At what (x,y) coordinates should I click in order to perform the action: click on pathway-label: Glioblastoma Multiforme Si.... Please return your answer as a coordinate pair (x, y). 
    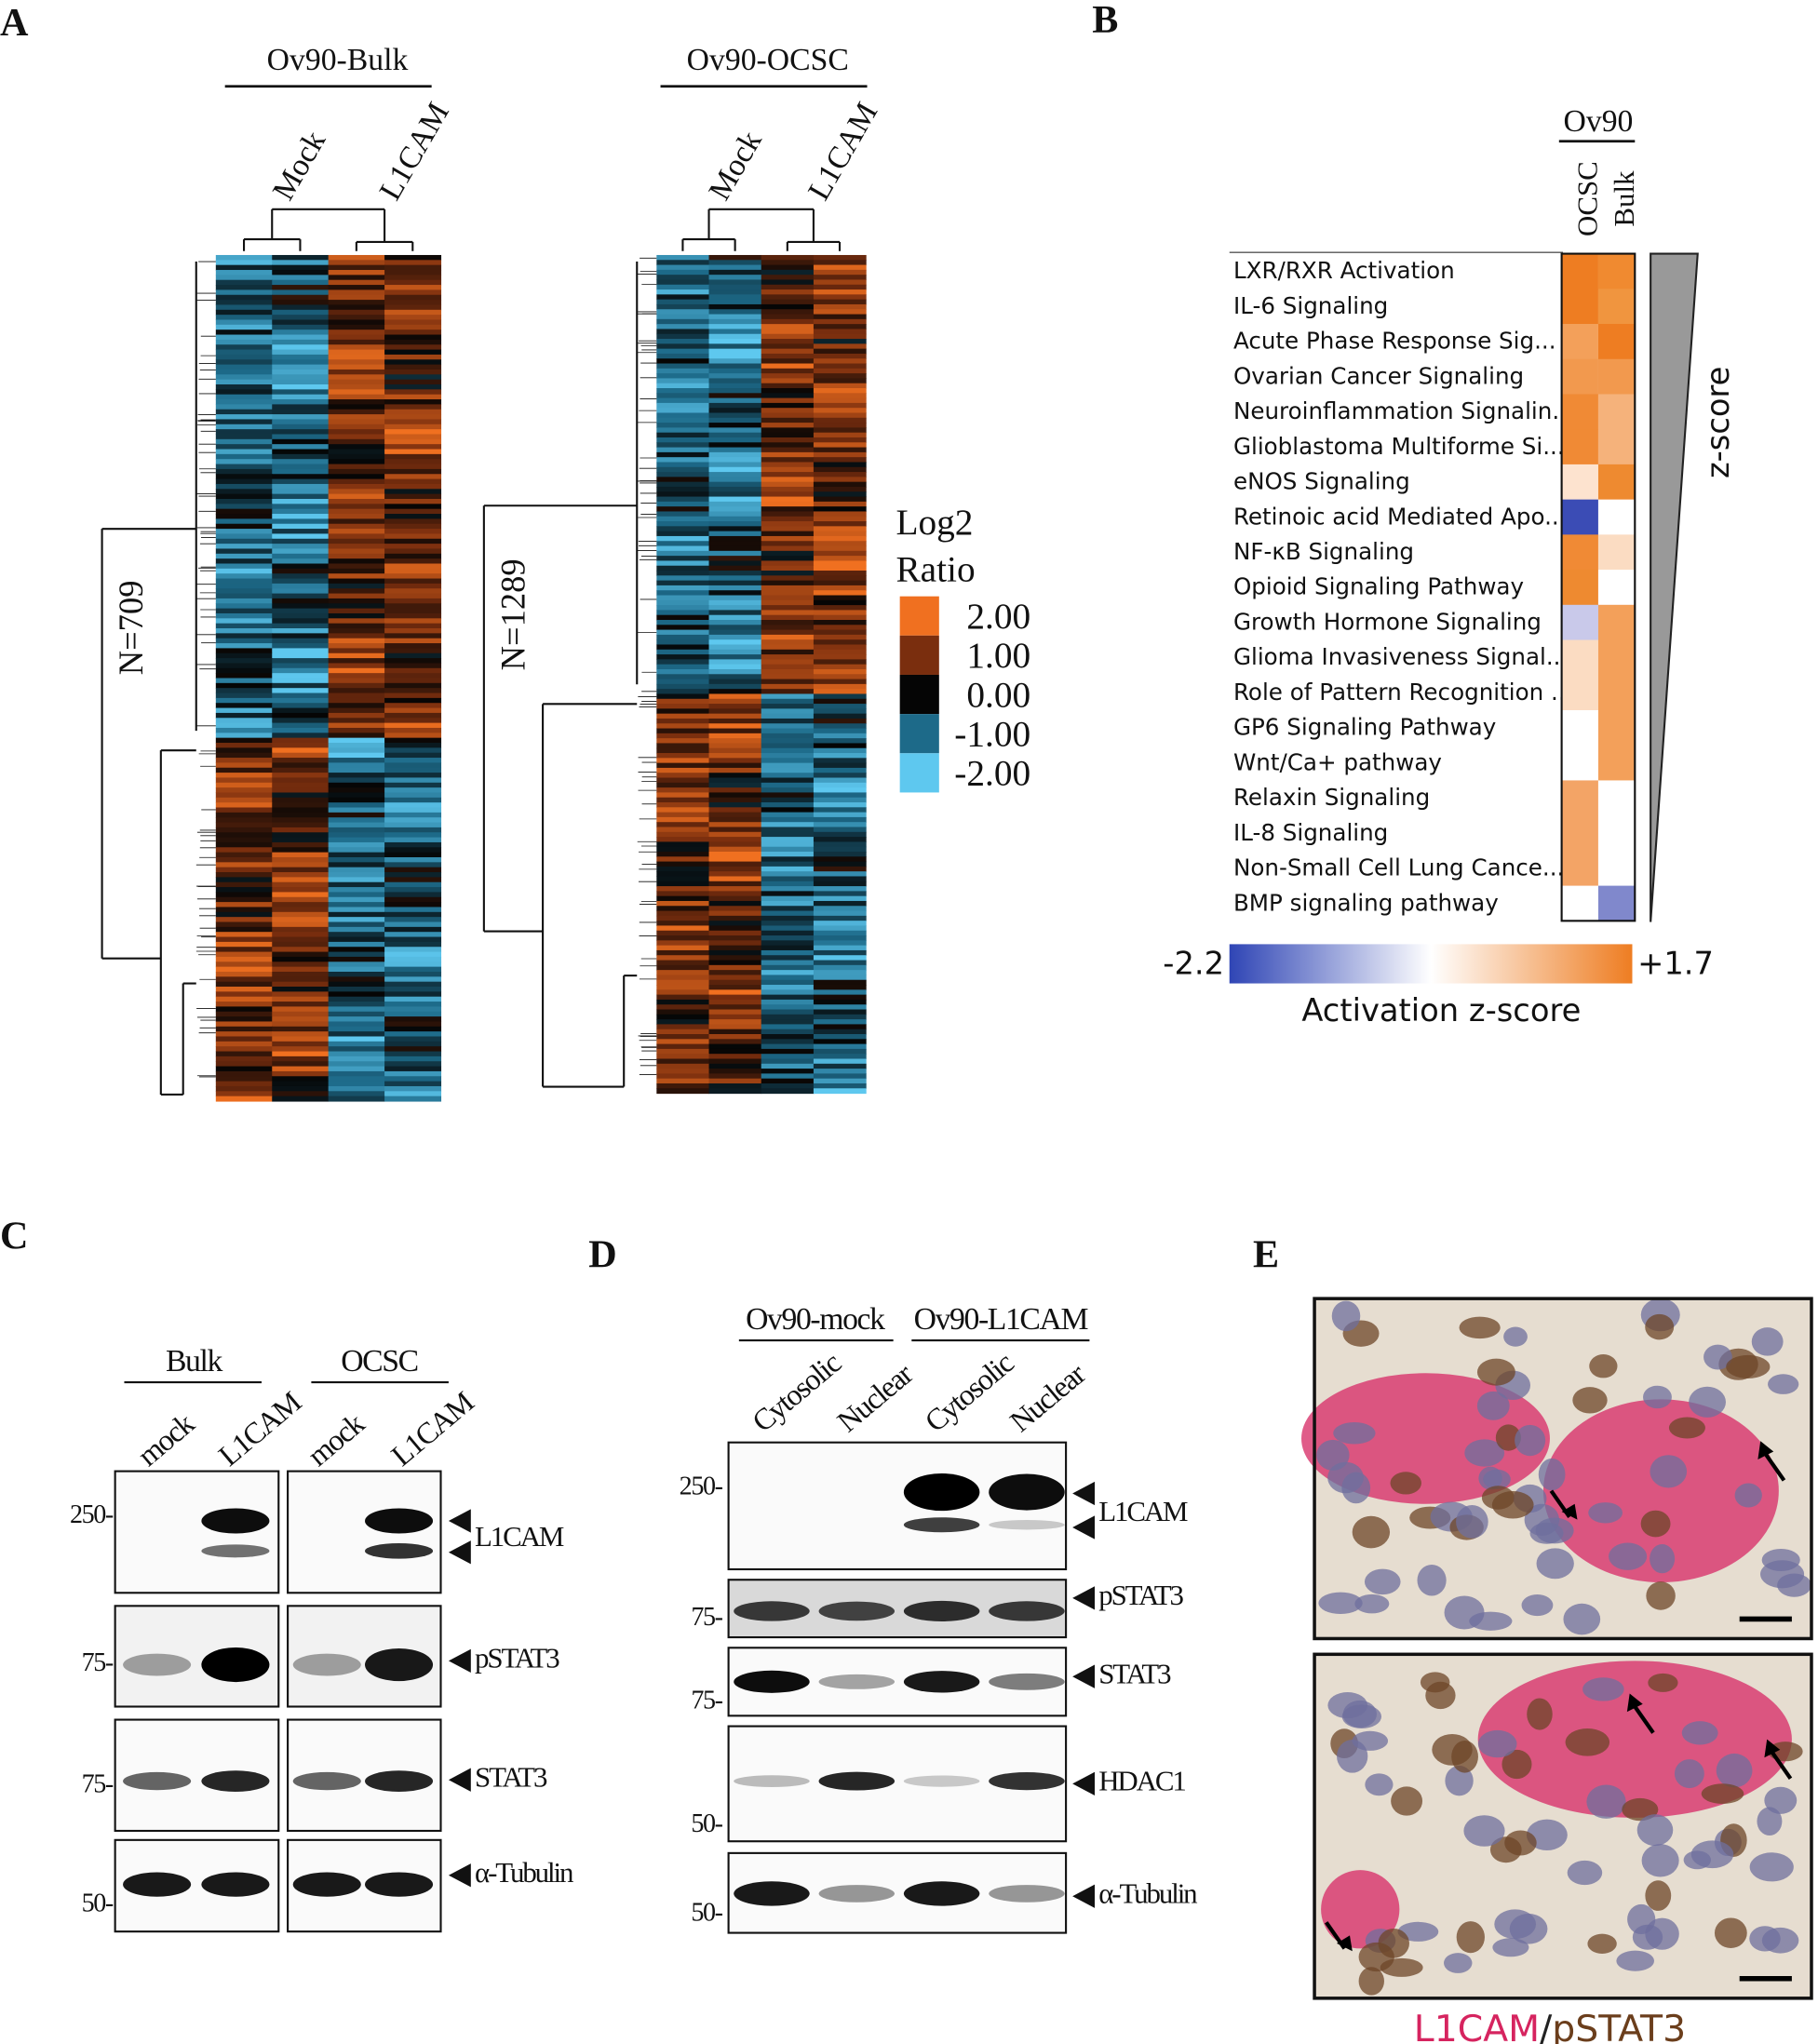
    Looking at the image, I should click on (1399, 446).